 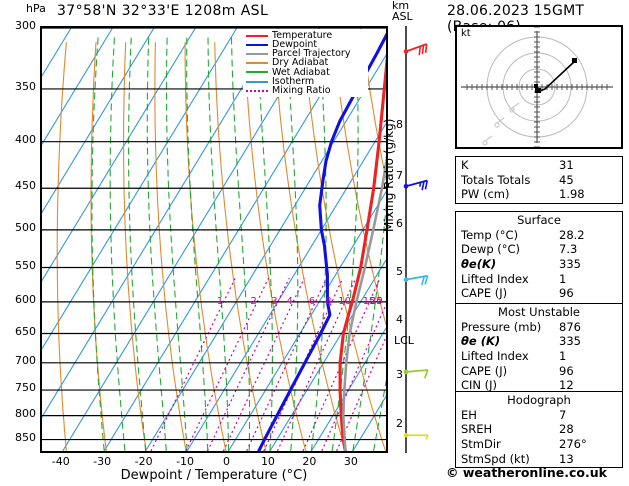 I want to click on hodograph-plot, so click(x=539, y=87).